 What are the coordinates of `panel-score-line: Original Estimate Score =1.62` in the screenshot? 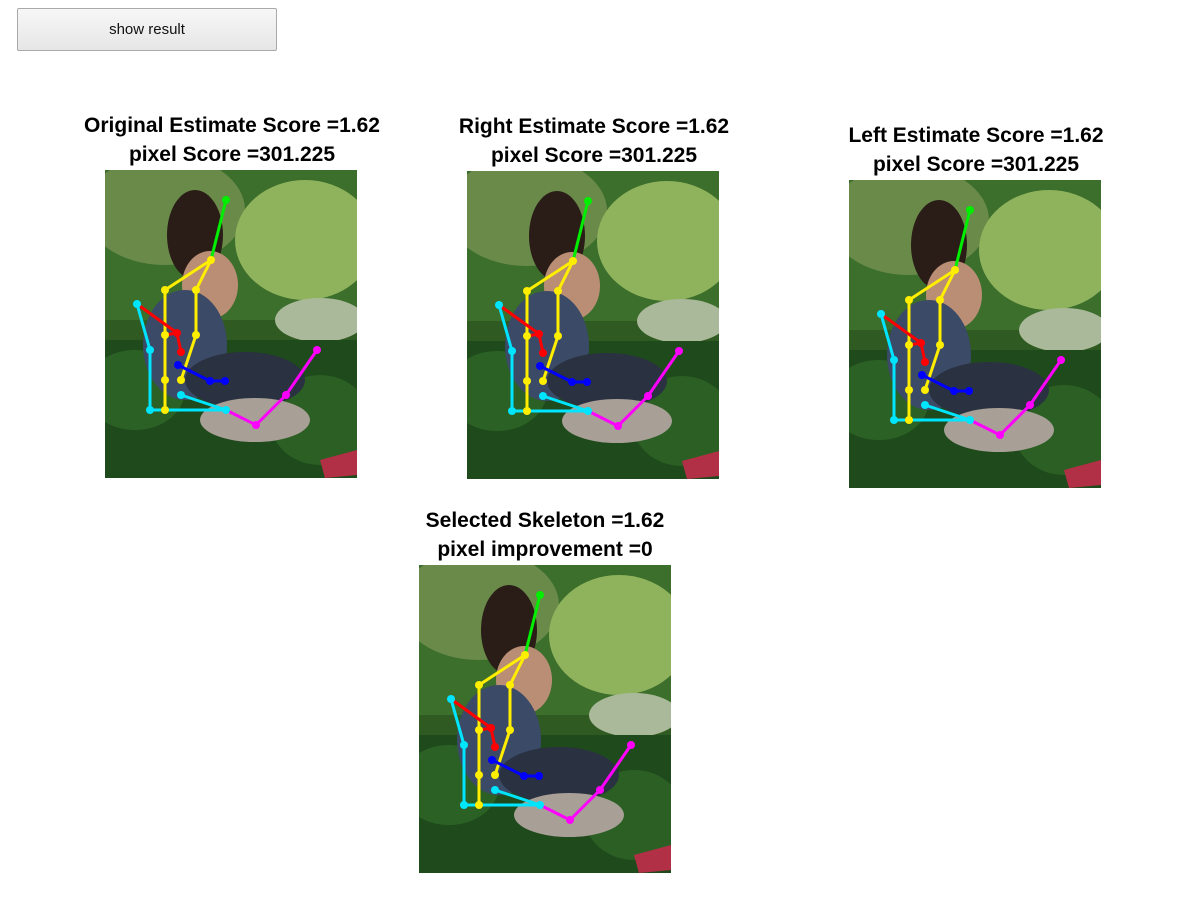 It's located at (232, 125).